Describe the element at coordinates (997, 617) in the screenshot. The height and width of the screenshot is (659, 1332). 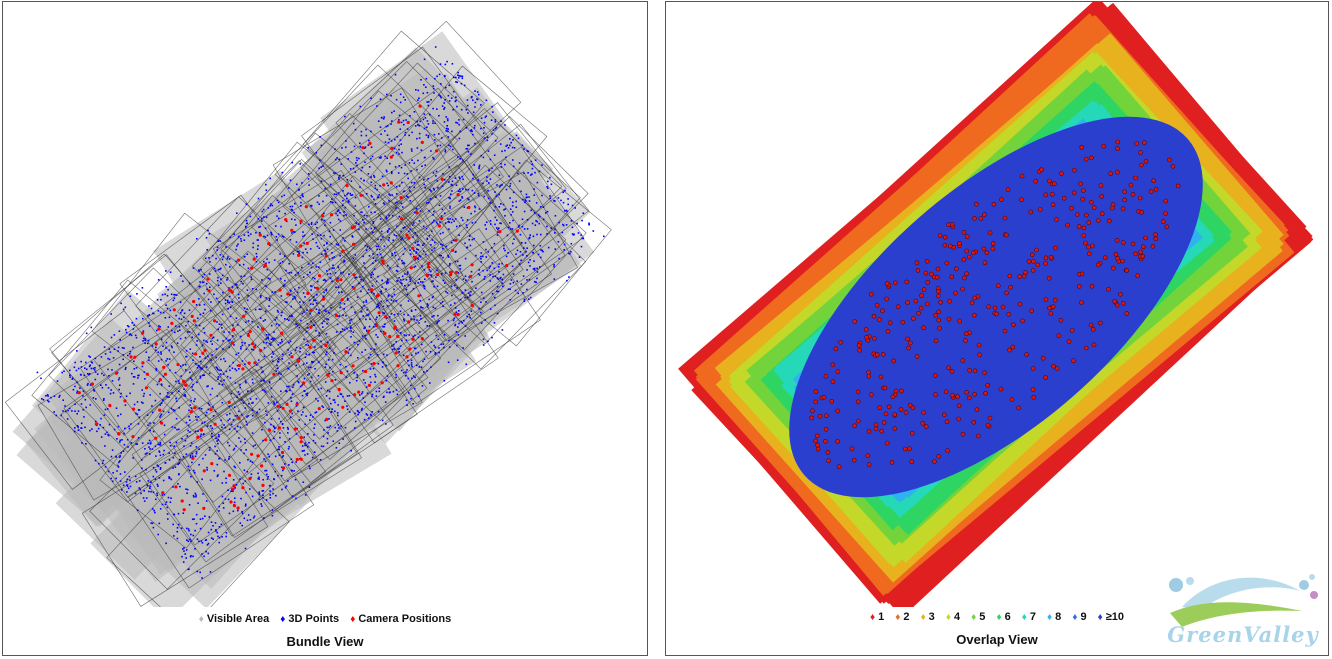
I see `overlap-legend: ♦ 1 ♦ 2 ♦ 3 ♦ 4 ♦ 5 ♦ 6 ♦ 7 ♦ 8 ♦ 9 ♦ ≥10` at that location.